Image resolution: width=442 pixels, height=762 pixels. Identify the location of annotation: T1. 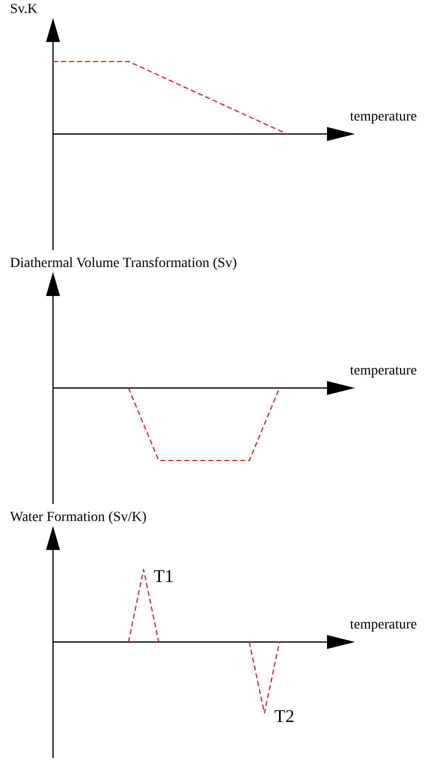
(164, 576).